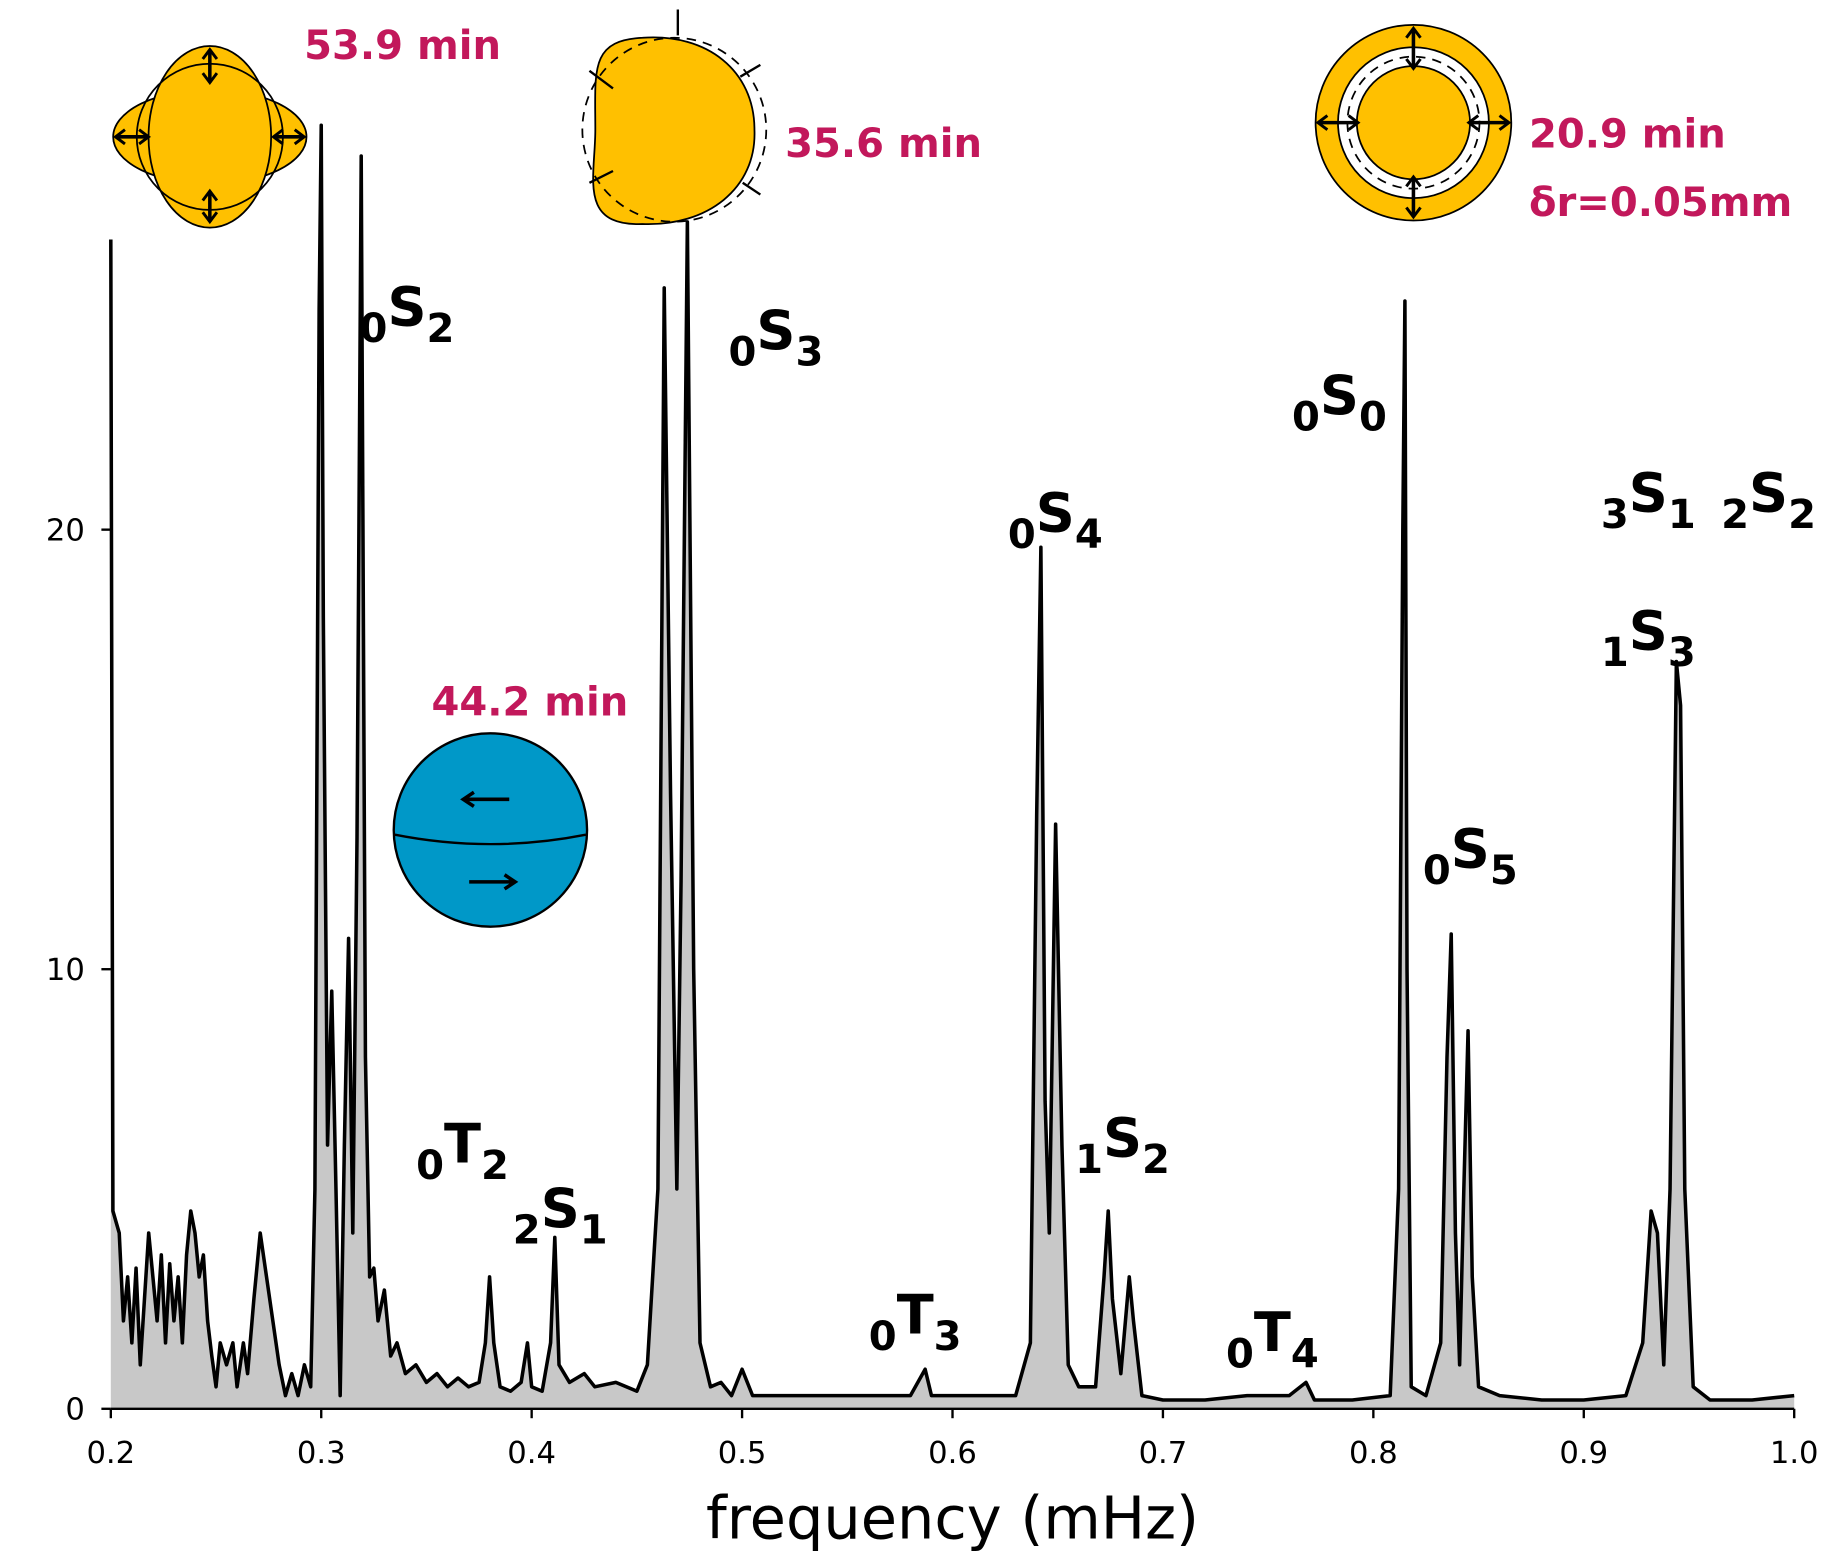 This screenshot has width=1839, height=1568. Describe the element at coordinates (952, 1453) in the screenshot. I see `x-tick-label: 0.6` at that location.